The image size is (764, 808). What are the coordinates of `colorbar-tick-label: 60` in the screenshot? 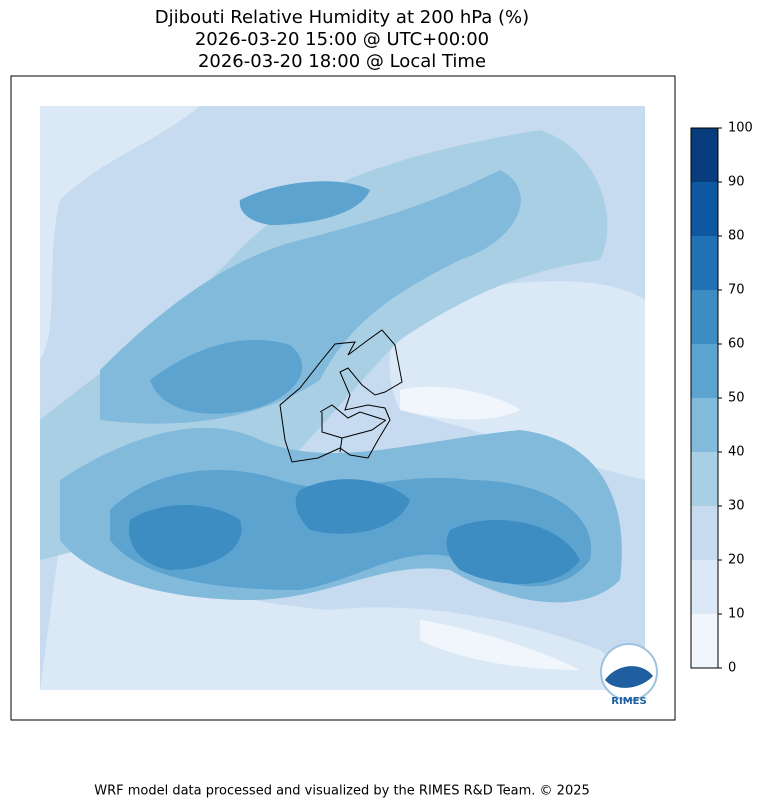 It's located at (736, 344).